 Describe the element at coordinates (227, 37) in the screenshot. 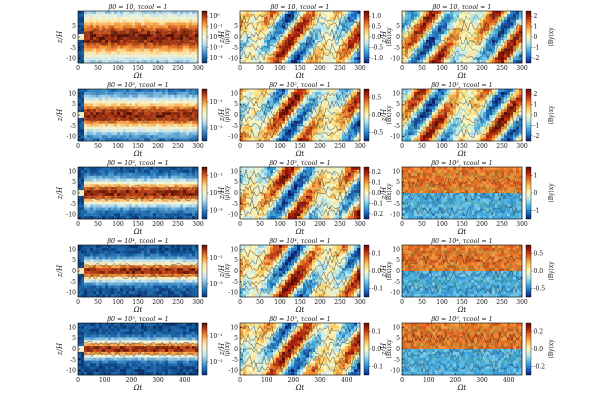

I see `colorbar-label: ⟨ρ⟩xy` at that location.